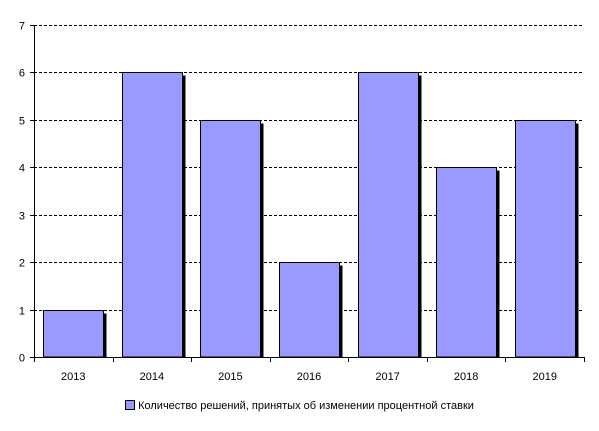  Describe the element at coordinates (22, 74) in the screenshot. I see `y-tick-label: 6` at that location.